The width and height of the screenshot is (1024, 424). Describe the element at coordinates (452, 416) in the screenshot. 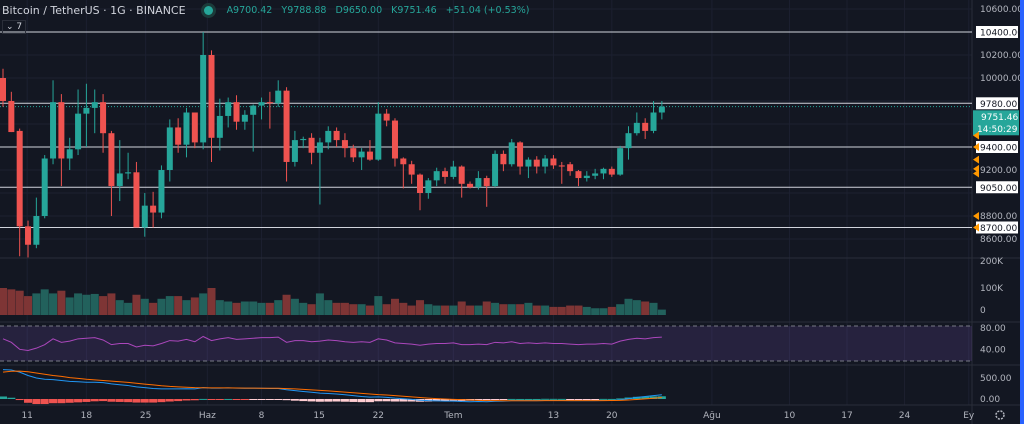

I see `time-axis-label: Tem` at that location.